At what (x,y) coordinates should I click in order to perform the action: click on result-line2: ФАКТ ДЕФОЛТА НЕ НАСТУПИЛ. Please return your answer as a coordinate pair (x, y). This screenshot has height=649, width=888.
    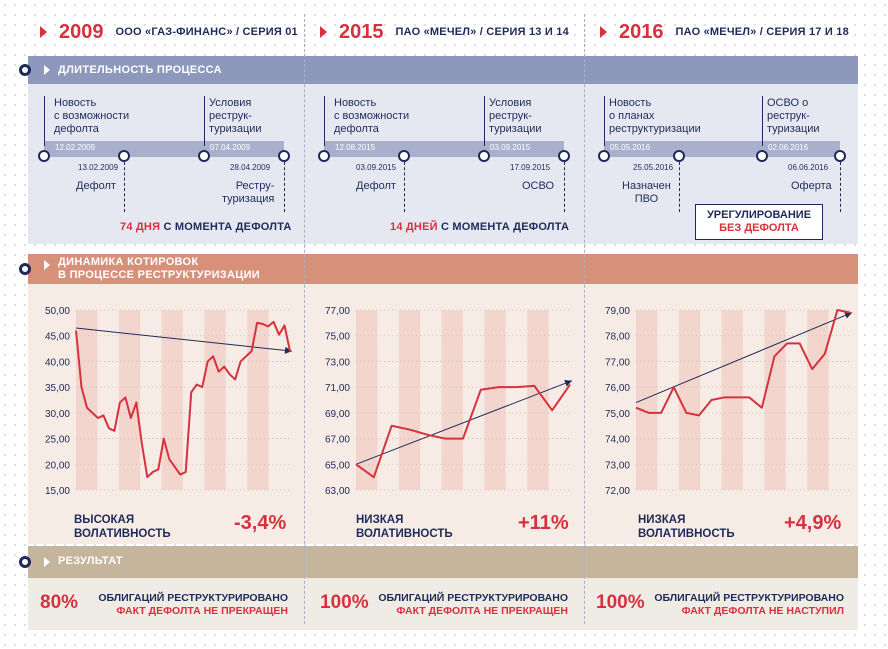
    Looking at the image, I should click on (762, 611).